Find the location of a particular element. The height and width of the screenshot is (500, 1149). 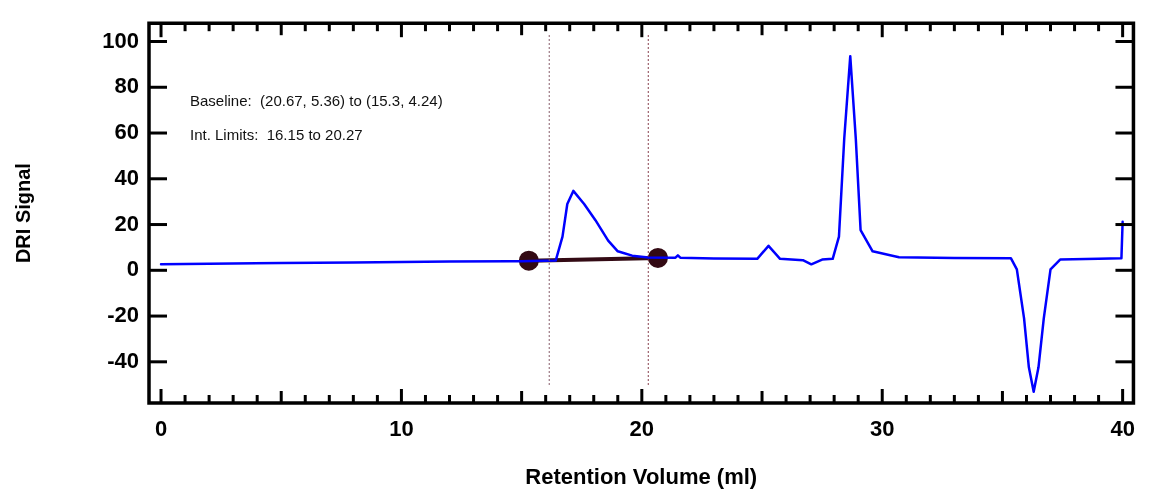

x-tick-label: 20 is located at coordinates (642, 429).